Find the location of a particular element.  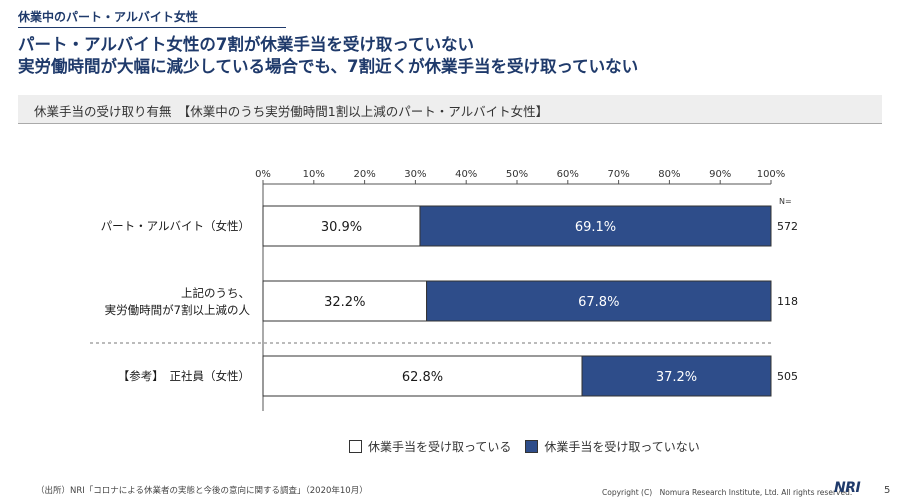

headline-line-1: パート・アルバイト女性の7割が休業手当を受け取っていない is located at coordinates (246, 44).